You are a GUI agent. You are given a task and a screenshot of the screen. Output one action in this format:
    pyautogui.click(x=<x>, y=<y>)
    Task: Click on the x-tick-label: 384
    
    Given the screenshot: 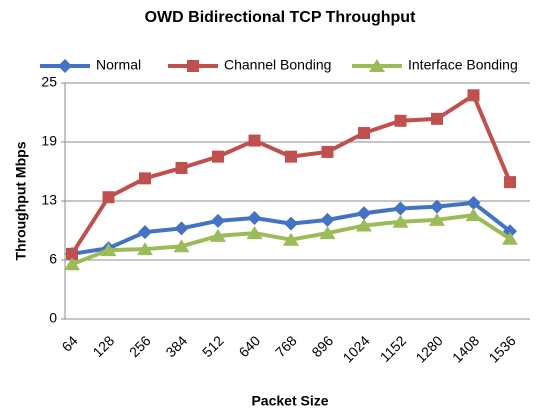 What is the action you would take?
    pyautogui.click(x=176, y=346)
    